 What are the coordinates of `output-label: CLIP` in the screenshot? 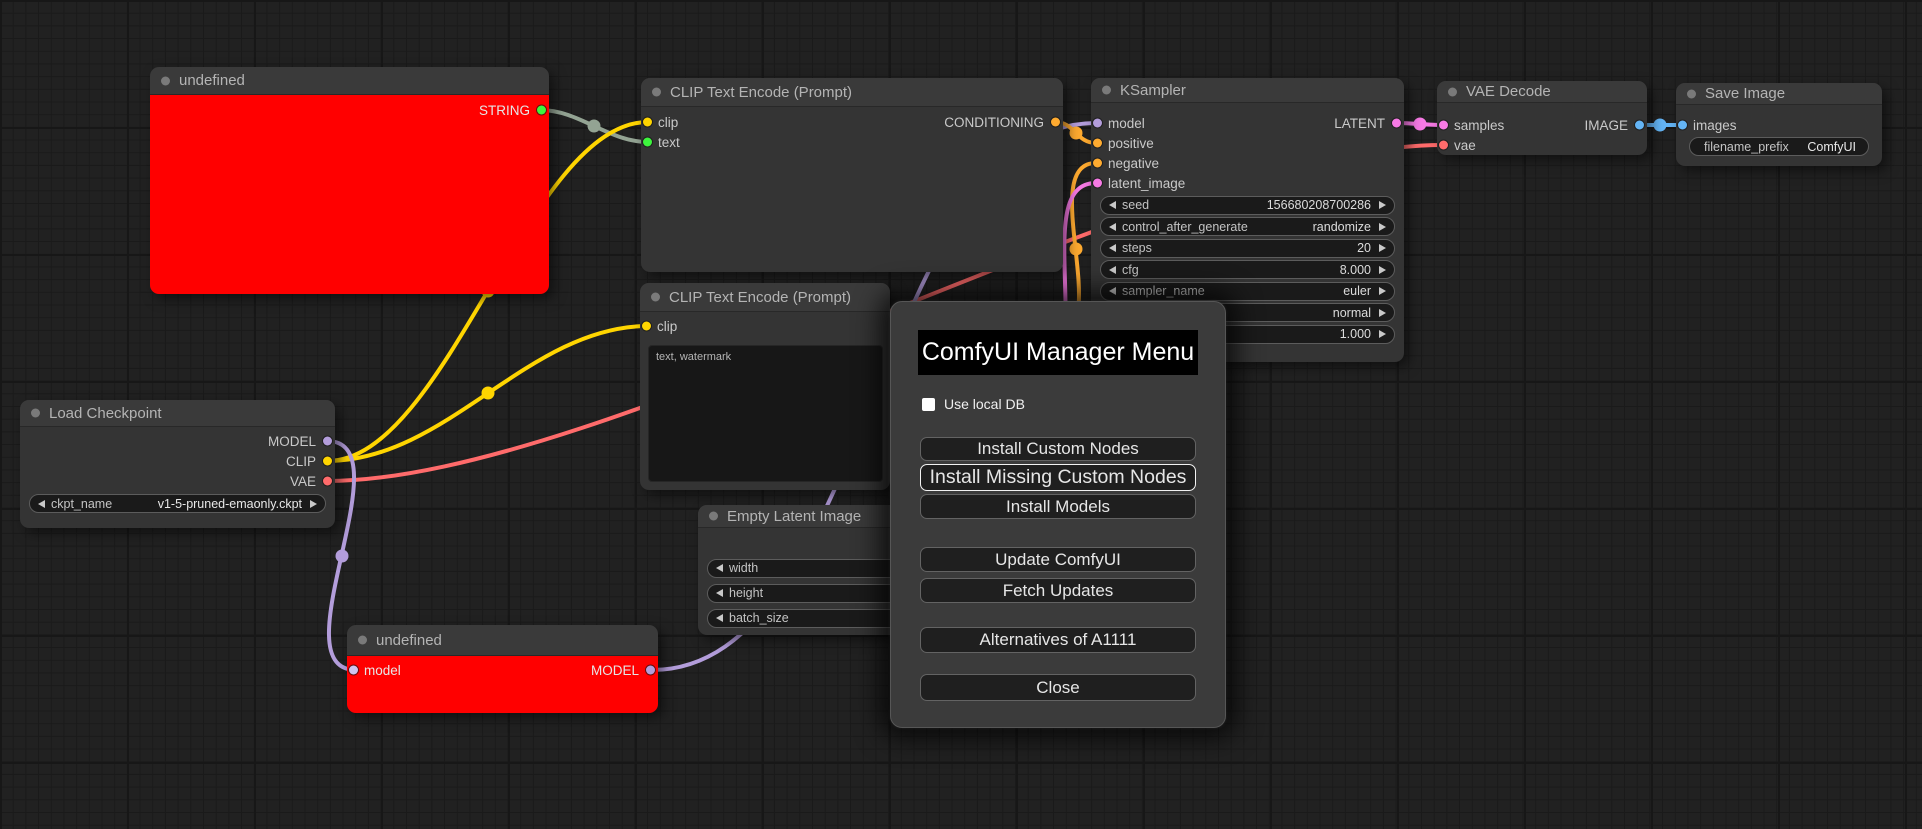 It's located at (300, 461).